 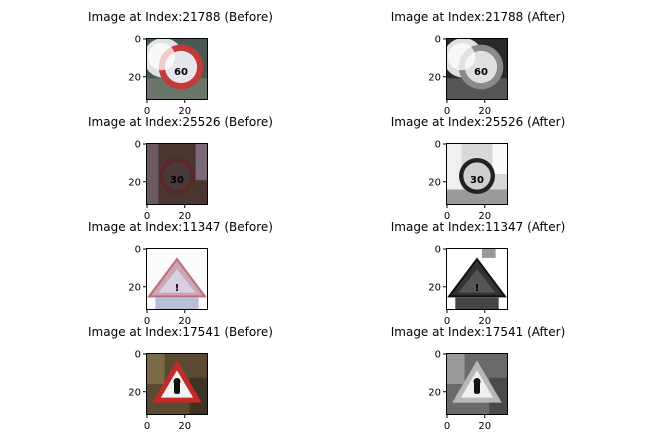 I want to click on image-panel: Image at Index:17541 (Before) 0 20 0 20, so click(x=178, y=374).